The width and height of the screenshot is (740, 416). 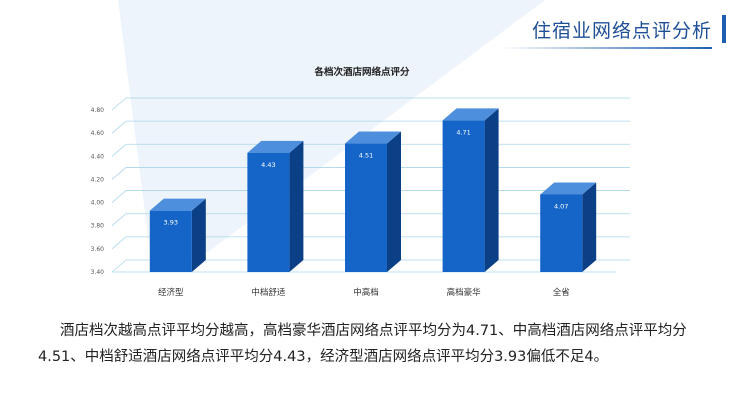 I want to click on bar-value-label: 4.71, so click(x=463, y=132).